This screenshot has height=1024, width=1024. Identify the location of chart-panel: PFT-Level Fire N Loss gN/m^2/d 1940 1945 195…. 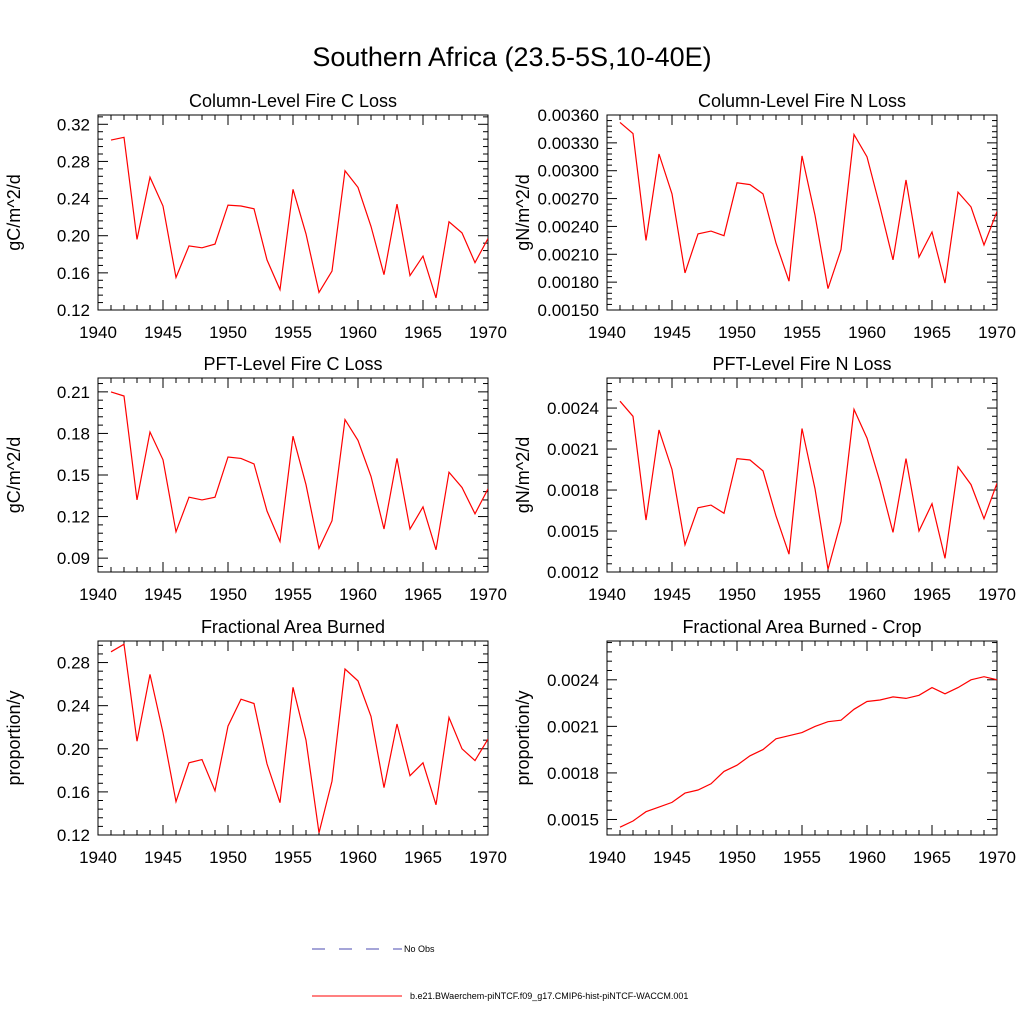
(764, 479).